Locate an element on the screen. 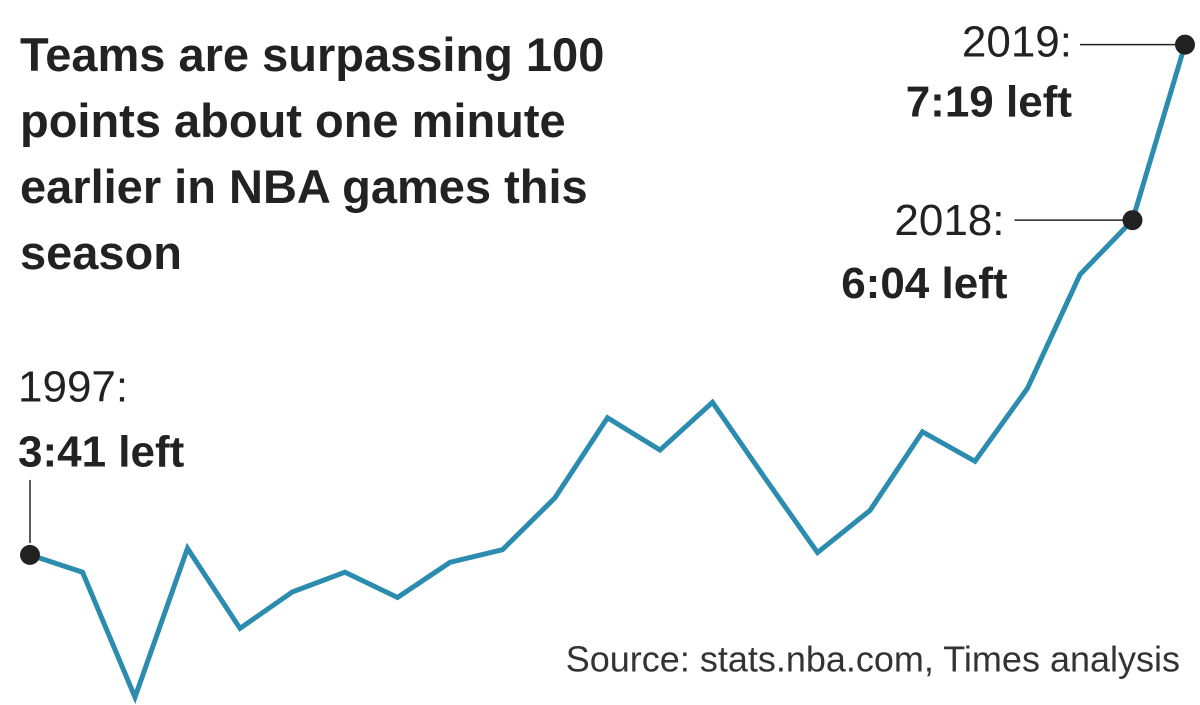 Image resolution: width=1200 pixels, height=705 pixels. value-label: 3:41 left is located at coordinates (101, 452).